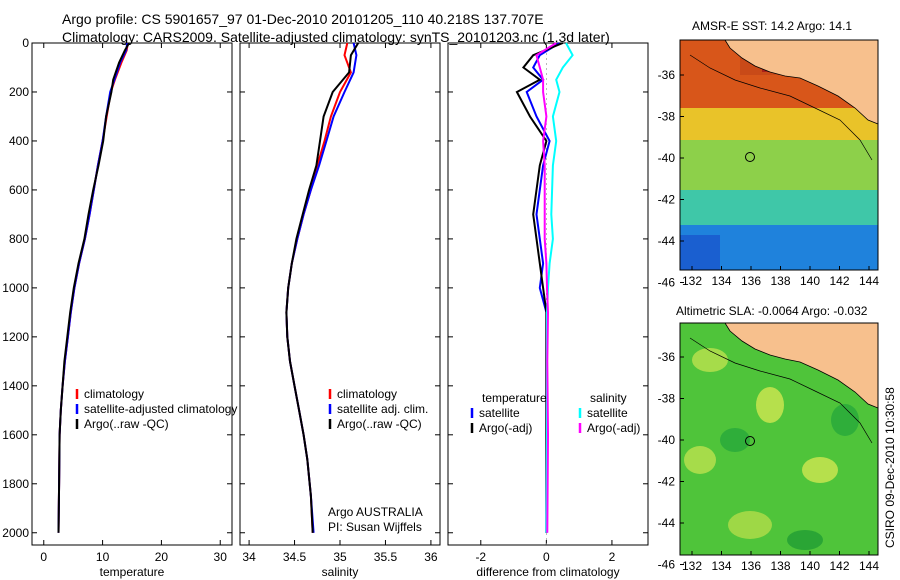 The height and width of the screenshot is (580, 900). I want to click on x-tick-label: 35.5, so click(386, 557).